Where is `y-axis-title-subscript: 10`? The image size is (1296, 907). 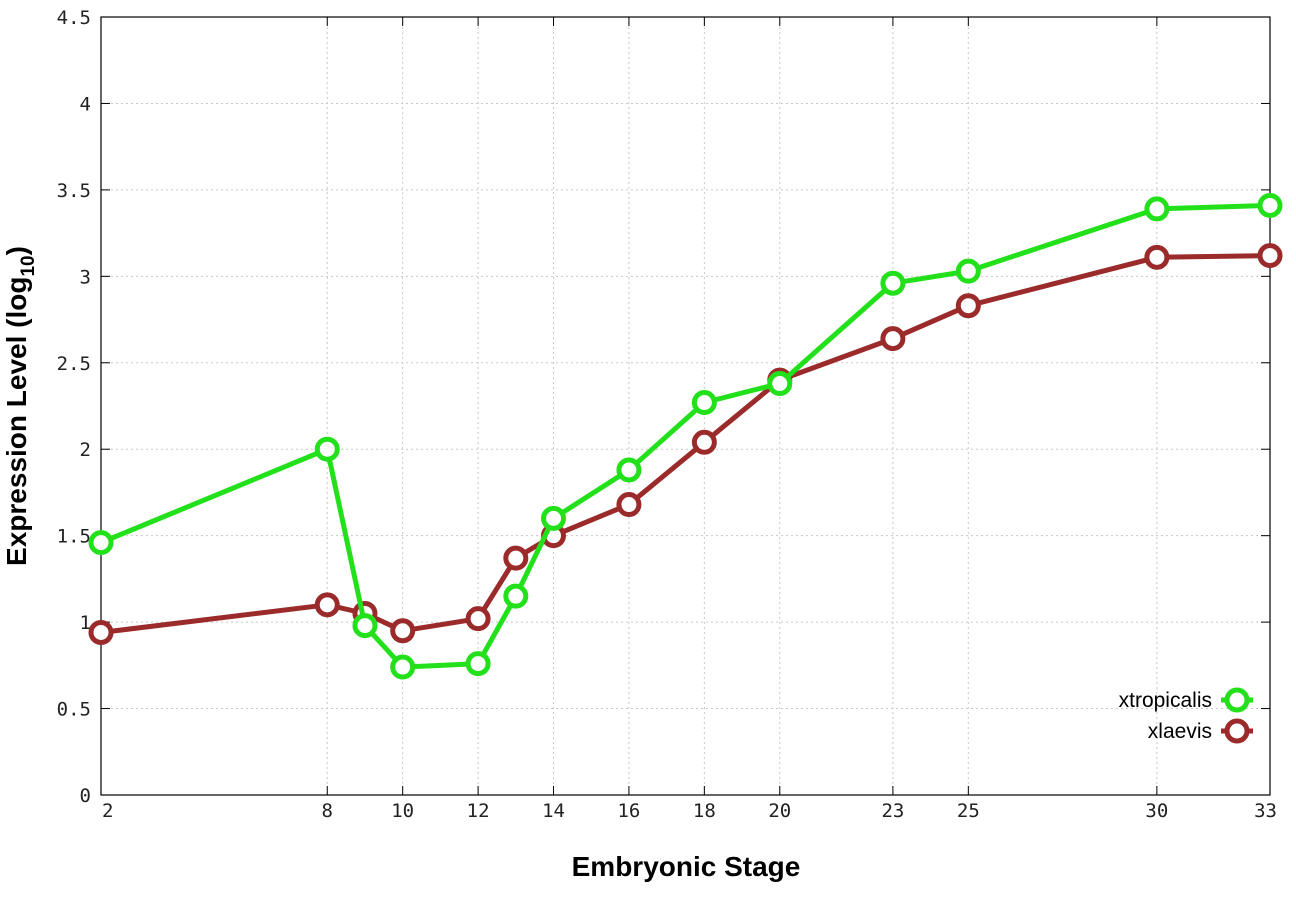
y-axis-title-subscript: 10 is located at coordinates (28, 265).